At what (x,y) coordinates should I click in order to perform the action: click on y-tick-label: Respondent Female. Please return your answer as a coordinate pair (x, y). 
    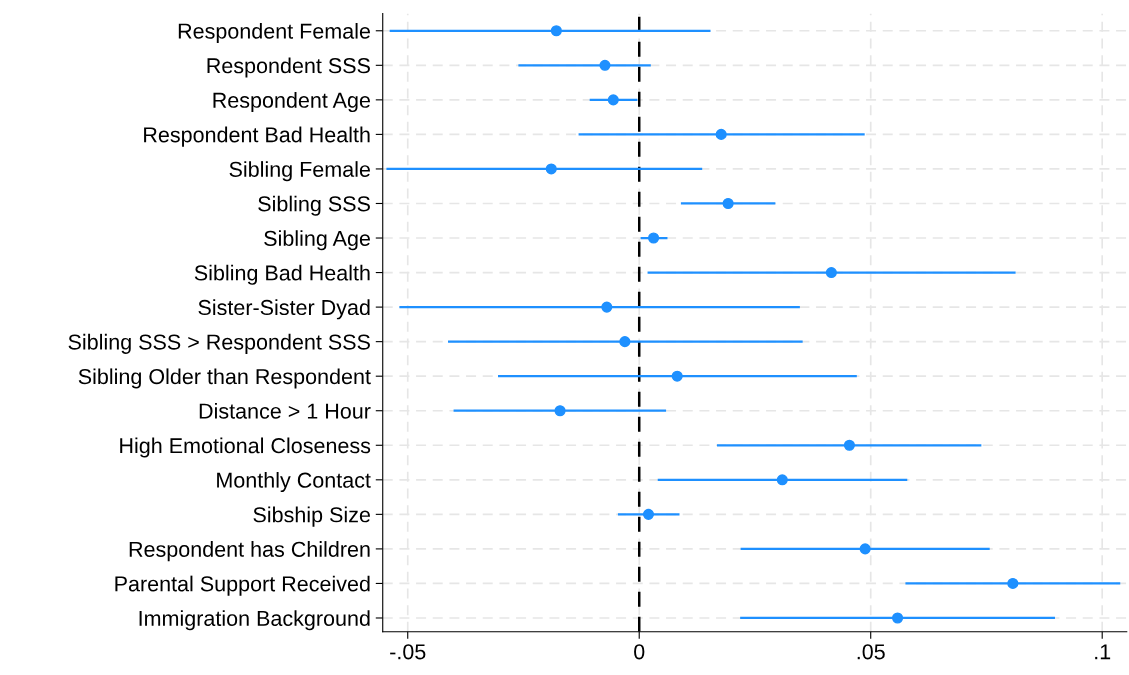
    Looking at the image, I should click on (274, 33).